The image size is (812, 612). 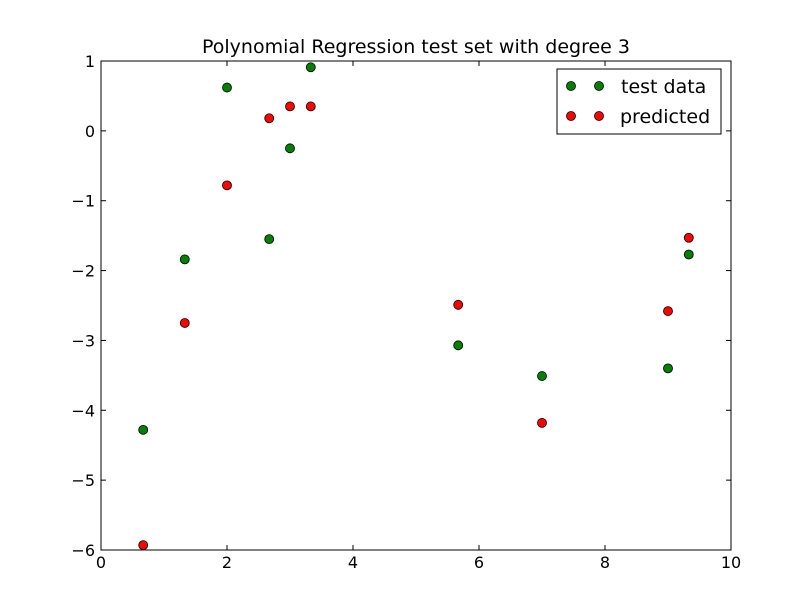 I want to click on legend-box, so click(x=639, y=101).